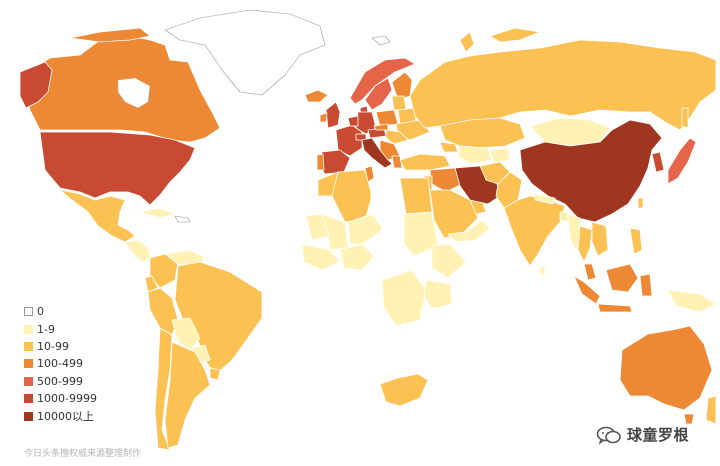  Describe the element at coordinates (390, 235) in the screenshot. I see `country-chad` at that location.